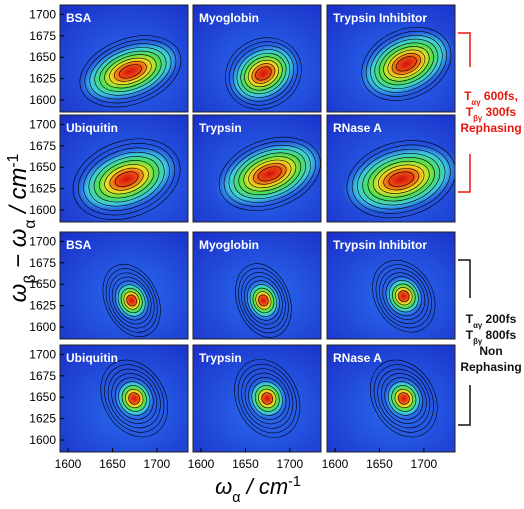 Image resolution: width=524 pixels, height=509 pixels. Describe the element at coordinates (201, 464) in the screenshot. I see `x-tick-label: 1600` at that location.